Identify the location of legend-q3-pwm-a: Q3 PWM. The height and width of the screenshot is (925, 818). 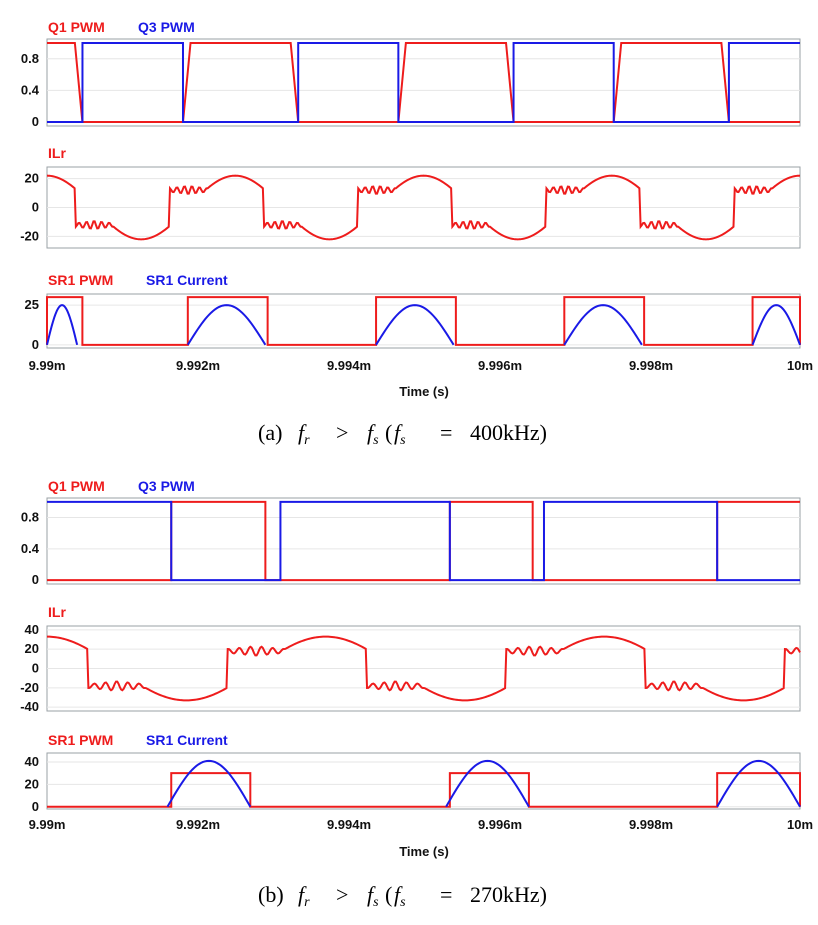
(166, 27).